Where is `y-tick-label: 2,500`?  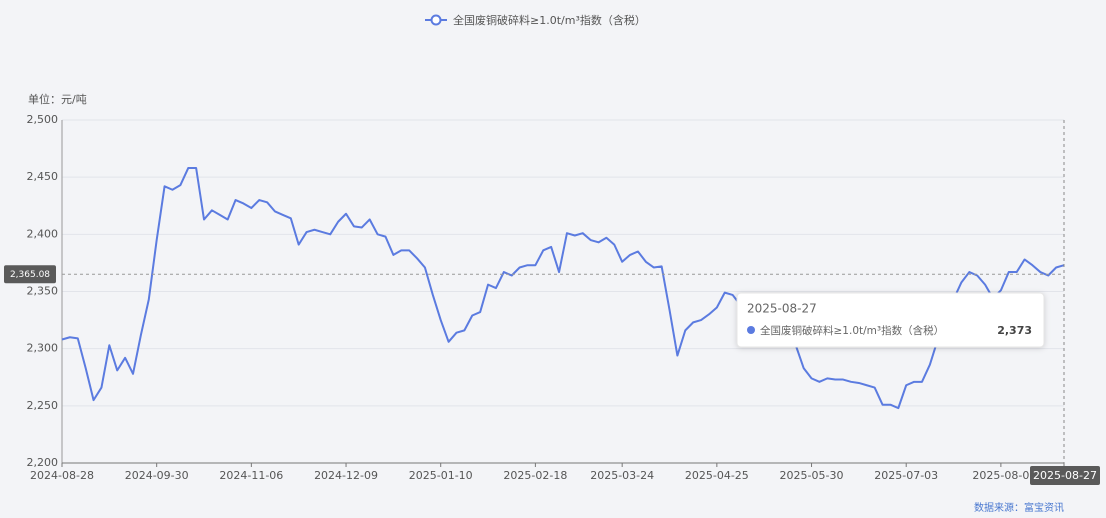
y-tick-label: 2,500 is located at coordinates (43, 119).